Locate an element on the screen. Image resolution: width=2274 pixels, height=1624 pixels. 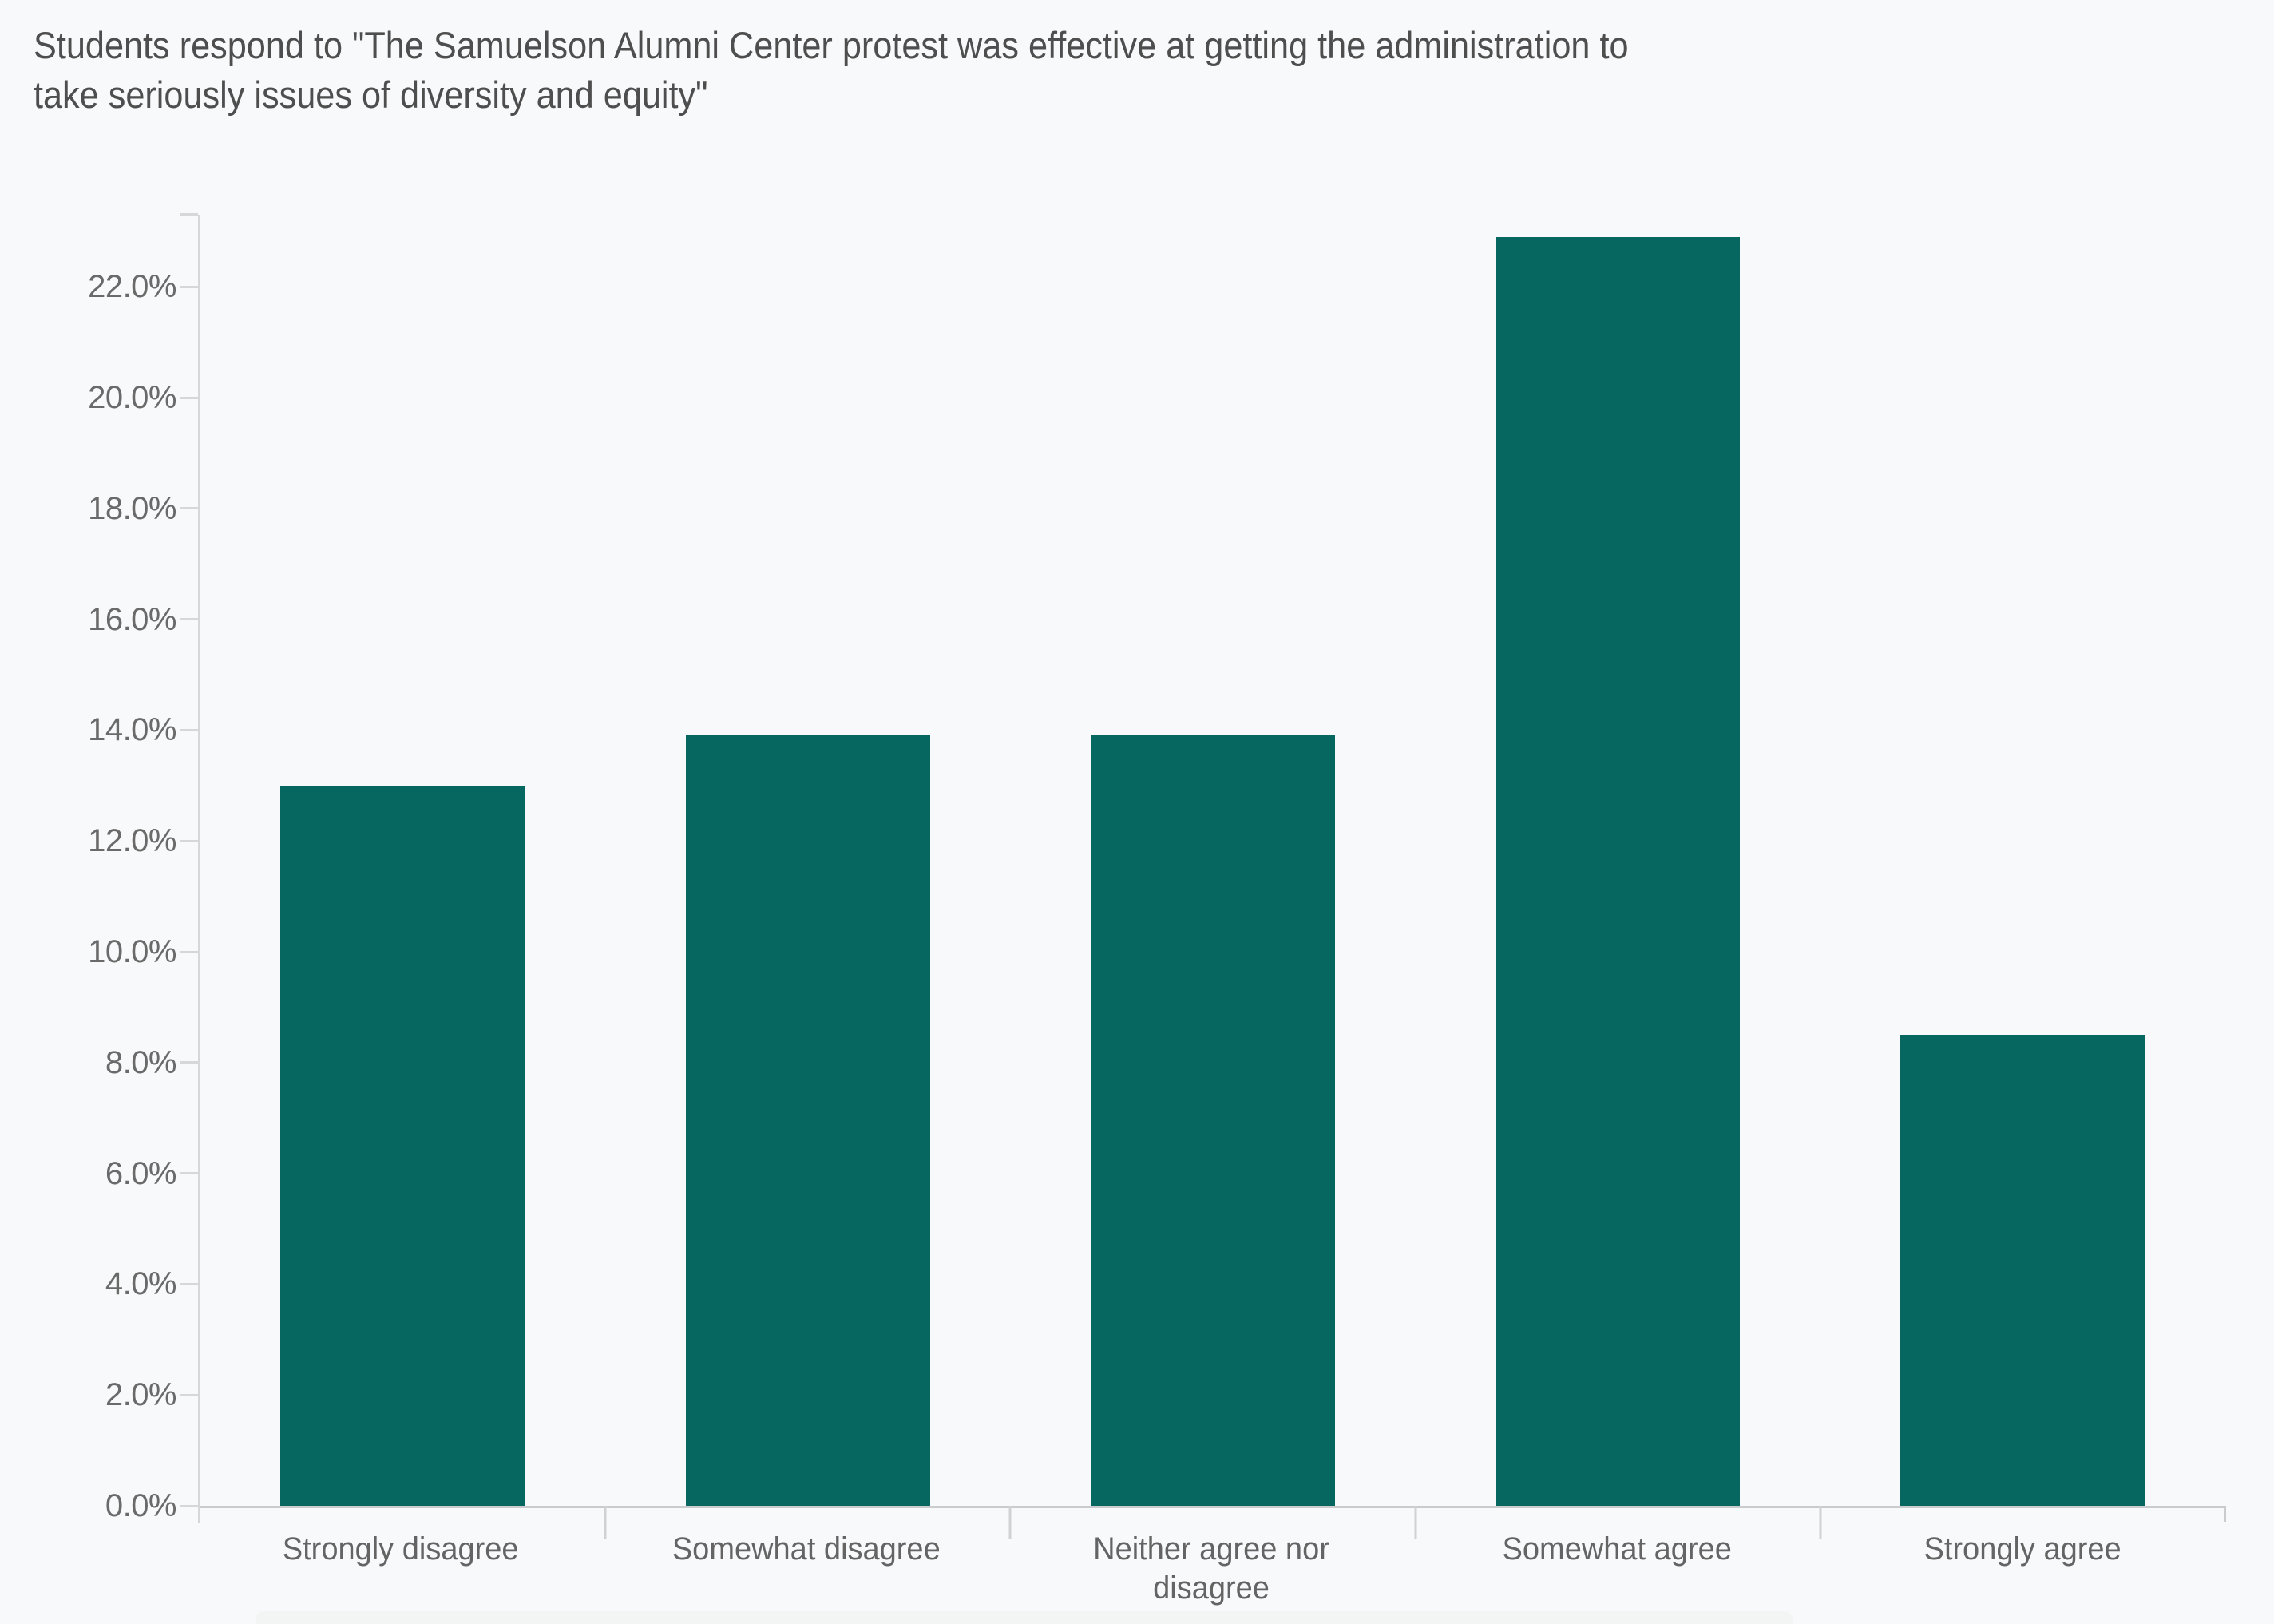
x-axis-category-label-text: Strongly agree is located at coordinates (2022, 1549).